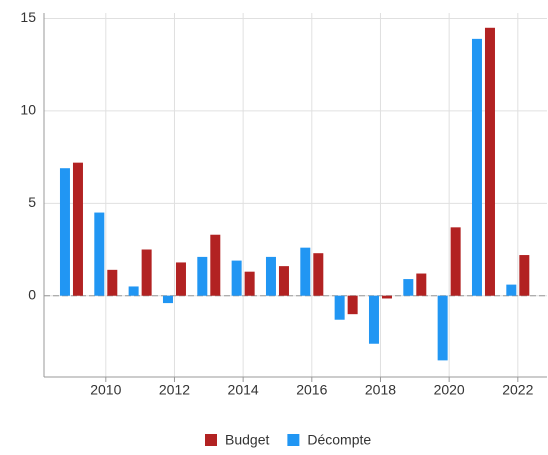 This screenshot has height=455, width=548. What do you see at coordinates (449, 390) in the screenshot?
I see `x-tick-label: 2020` at bounding box center [449, 390].